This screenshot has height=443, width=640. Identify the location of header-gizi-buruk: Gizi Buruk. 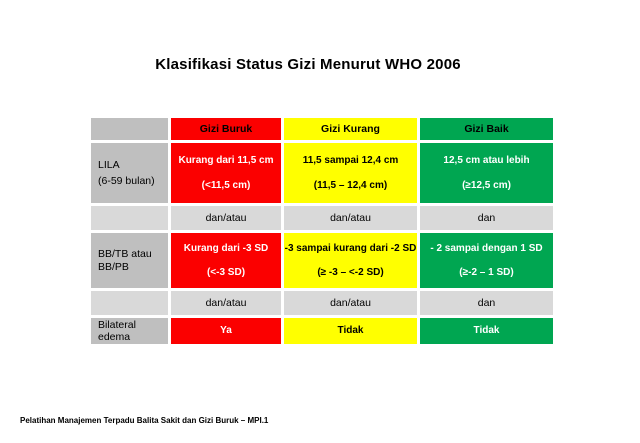
(226, 129).